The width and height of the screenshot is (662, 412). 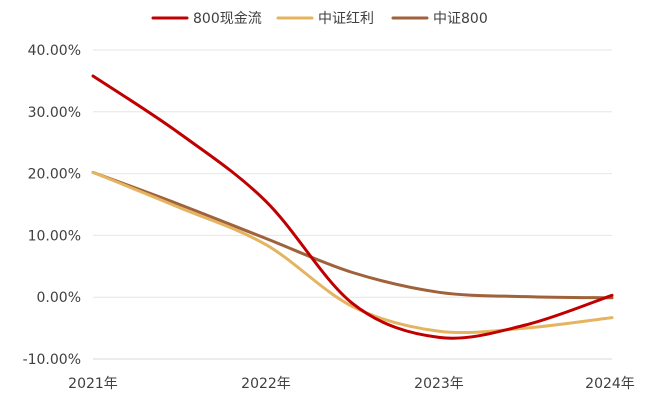 I want to click on legend-label: 中证800, so click(x=460, y=19).